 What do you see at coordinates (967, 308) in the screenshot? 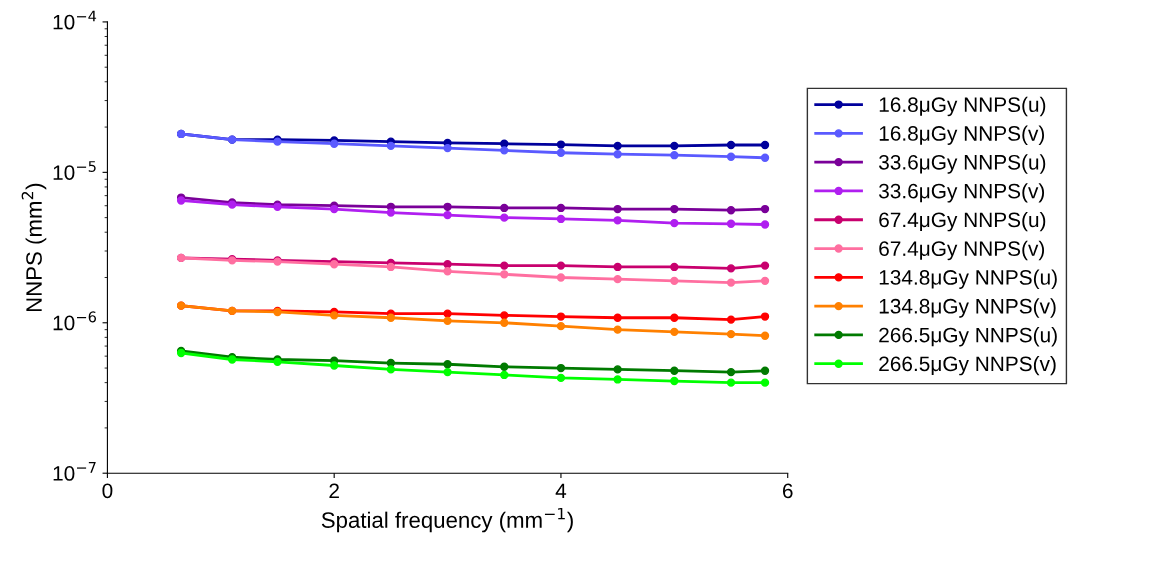
I see `legend-label: 134.8μGy NNPS(v)` at bounding box center [967, 308].